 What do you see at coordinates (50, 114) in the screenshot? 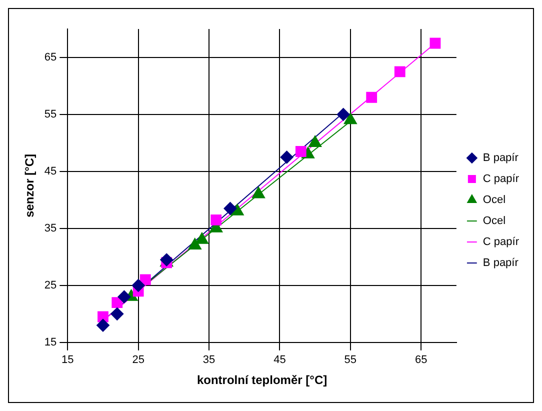
I see `y-tick-label: 55` at bounding box center [50, 114].